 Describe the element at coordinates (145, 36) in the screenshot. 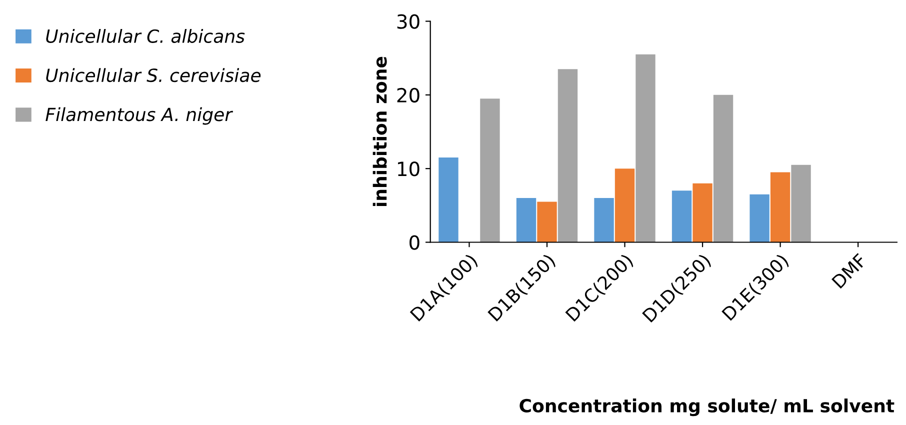

I see `legend-label: Unicellular C. albicans` at that location.